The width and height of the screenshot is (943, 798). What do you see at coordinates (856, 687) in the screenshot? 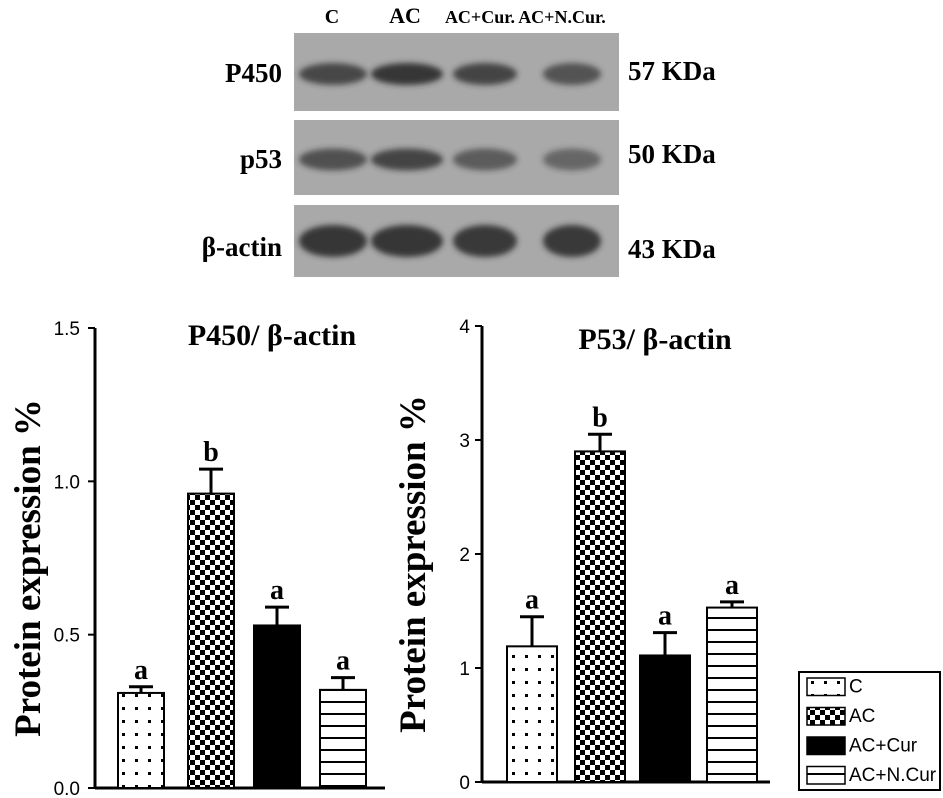
I see `legend-label: C` at bounding box center [856, 687].